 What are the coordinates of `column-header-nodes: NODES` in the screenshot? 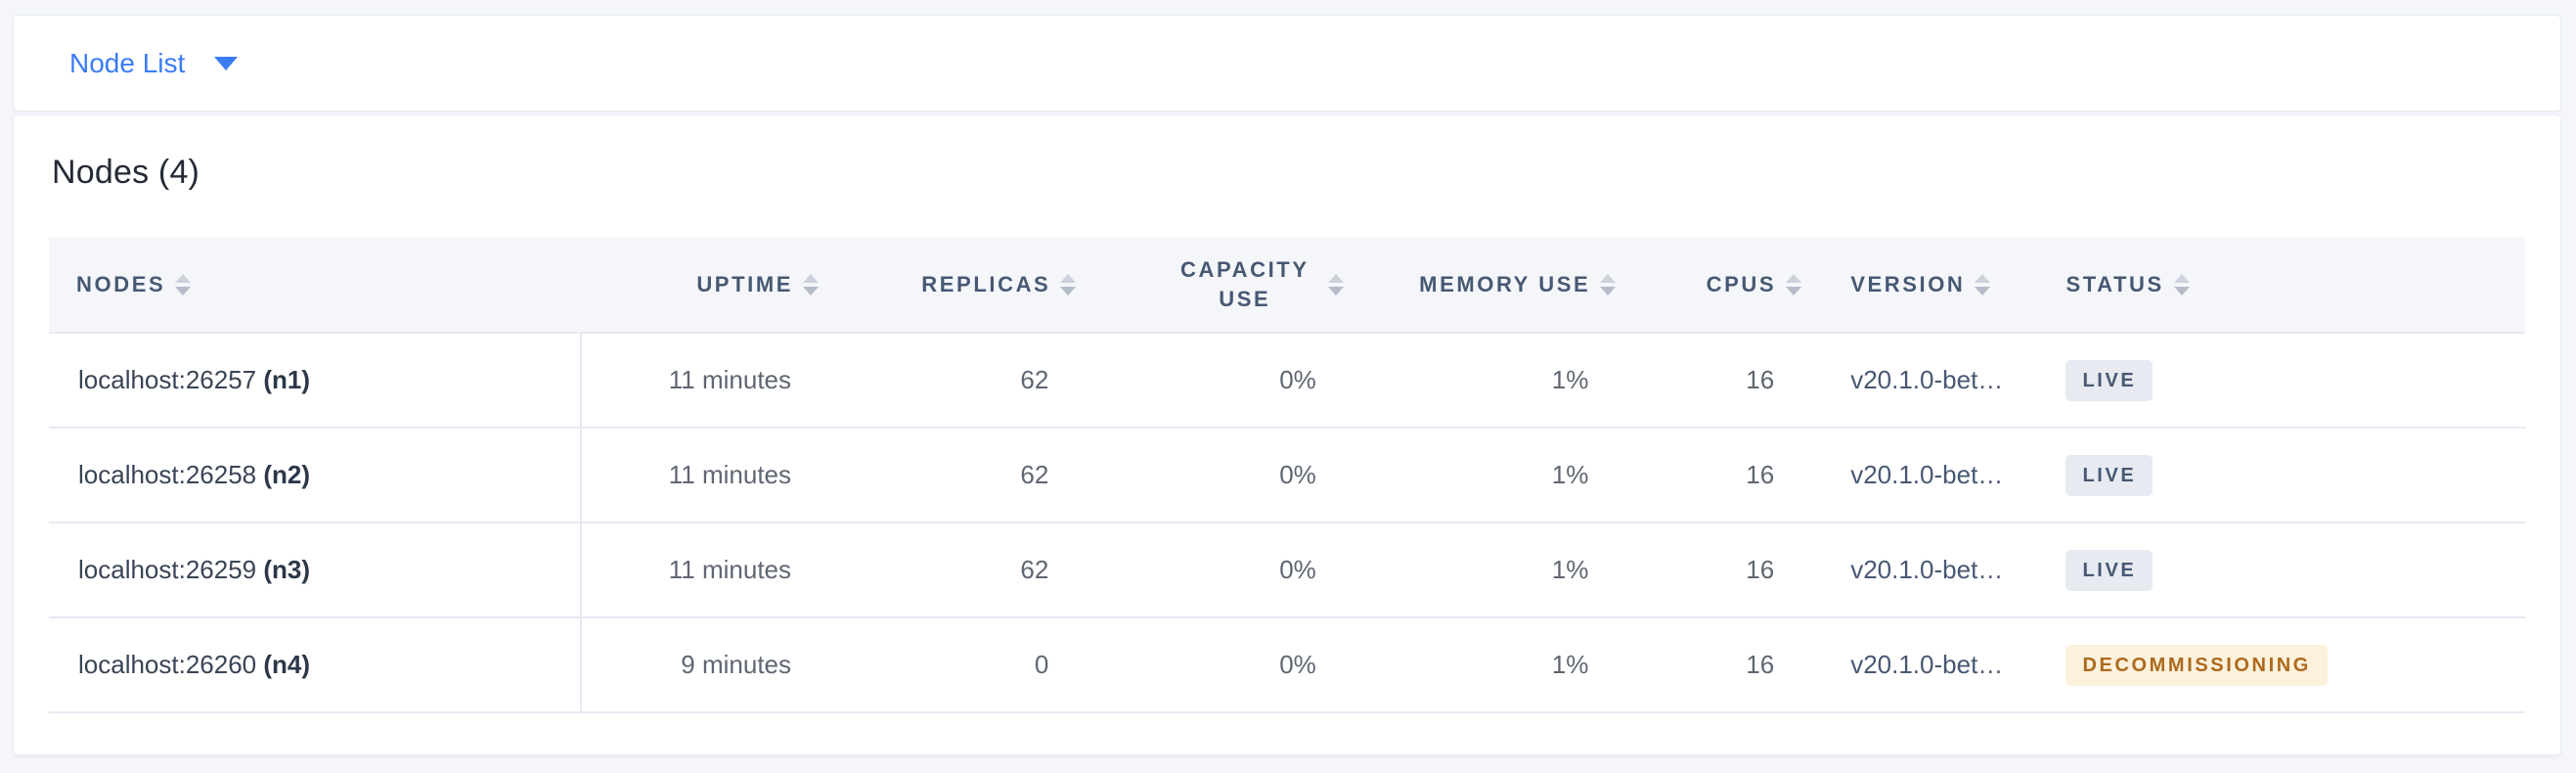 It's located at (315, 285).